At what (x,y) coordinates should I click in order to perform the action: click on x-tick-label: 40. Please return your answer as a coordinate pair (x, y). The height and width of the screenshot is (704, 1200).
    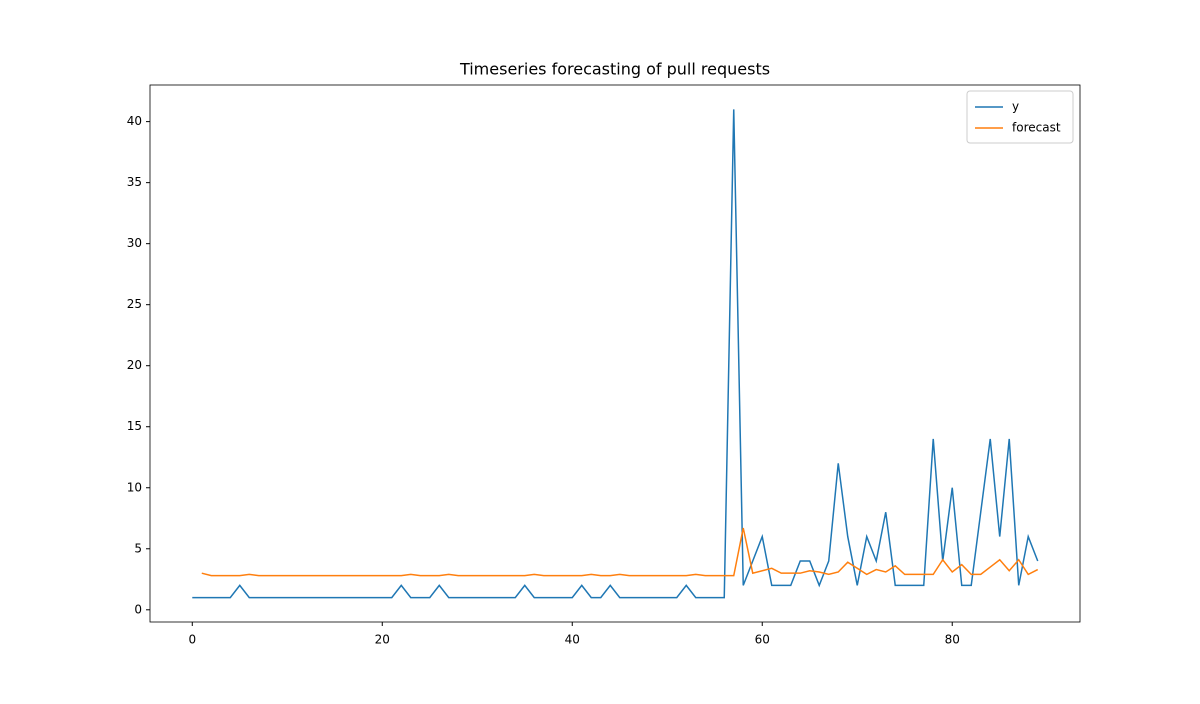
    Looking at the image, I should click on (572, 640).